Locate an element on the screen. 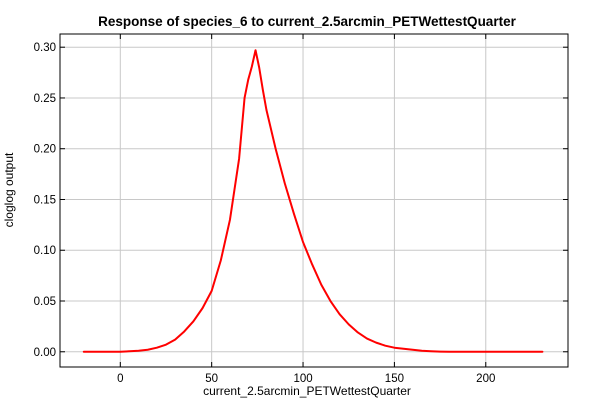 This screenshot has height=400, width=600. x-tick-label: 150 is located at coordinates (394, 379).